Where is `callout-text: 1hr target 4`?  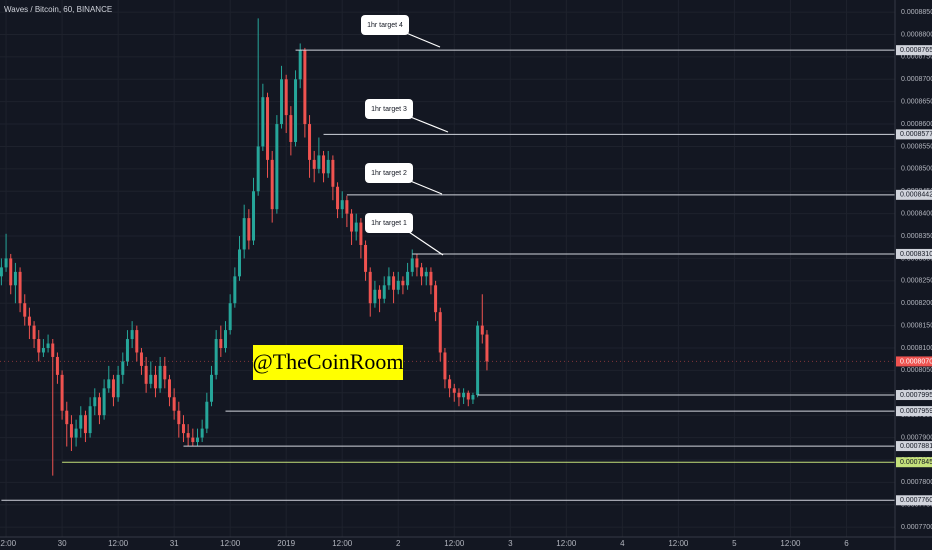
callout-text: 1hr target 4 is located at coordinates (385, 25).